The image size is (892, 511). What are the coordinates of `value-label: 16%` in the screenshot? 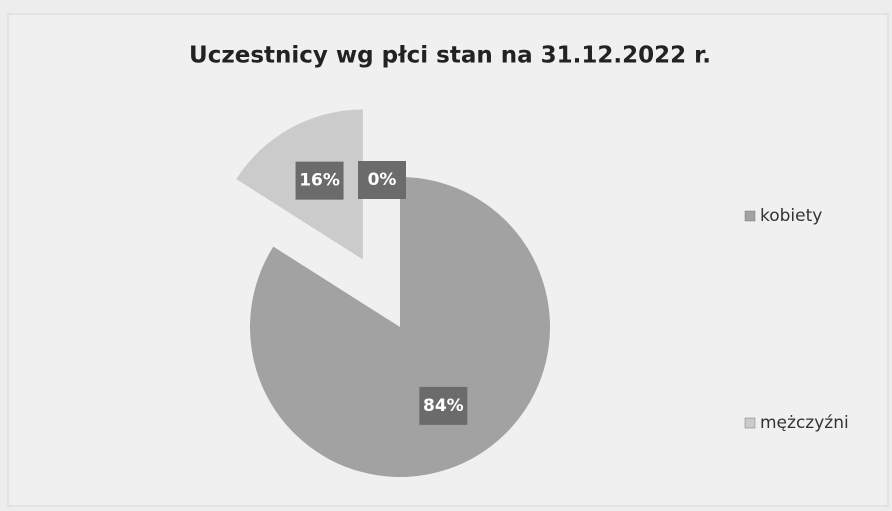 It's located at (319, 181).